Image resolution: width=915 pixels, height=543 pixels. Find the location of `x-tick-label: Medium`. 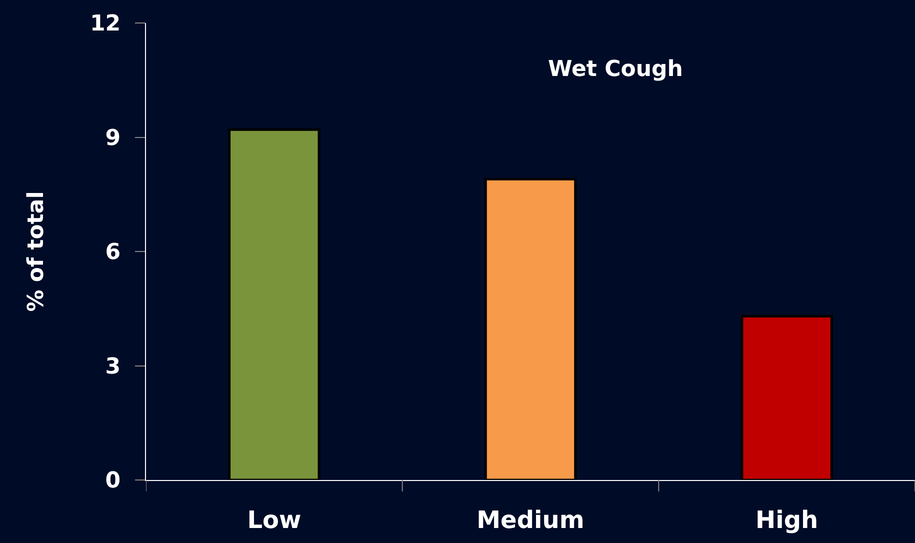

x-tick-label: Medium is located at coordinates (530, 520).